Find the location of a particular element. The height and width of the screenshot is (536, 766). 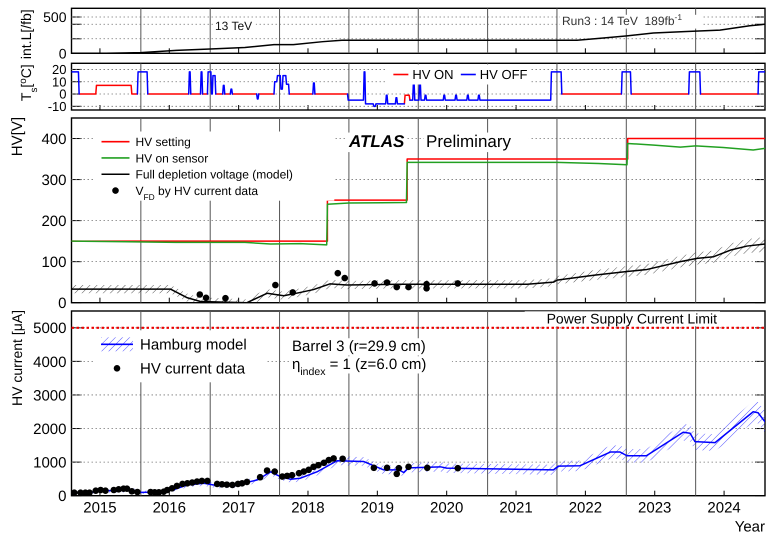

y-axis-title: HV[V] is located at coordinates (17, 136).